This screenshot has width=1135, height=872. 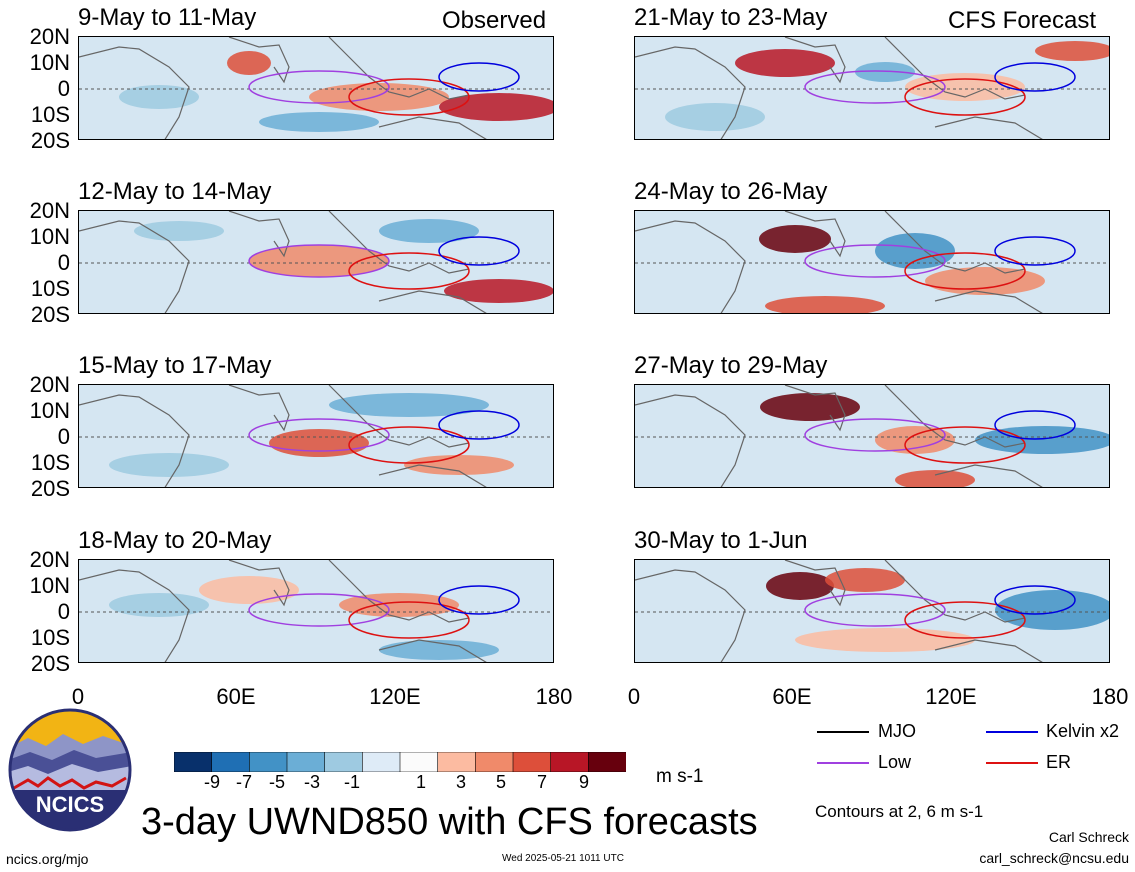 I want to click on mjo-line-swatch, so click(x=843, y=732).